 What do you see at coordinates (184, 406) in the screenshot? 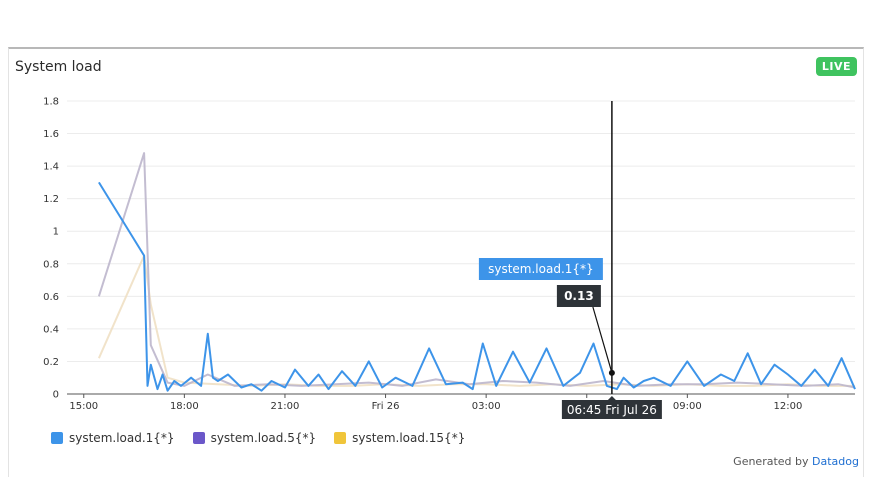
I see `x-tick-label: 18:00` at bounding box center [184, 406].